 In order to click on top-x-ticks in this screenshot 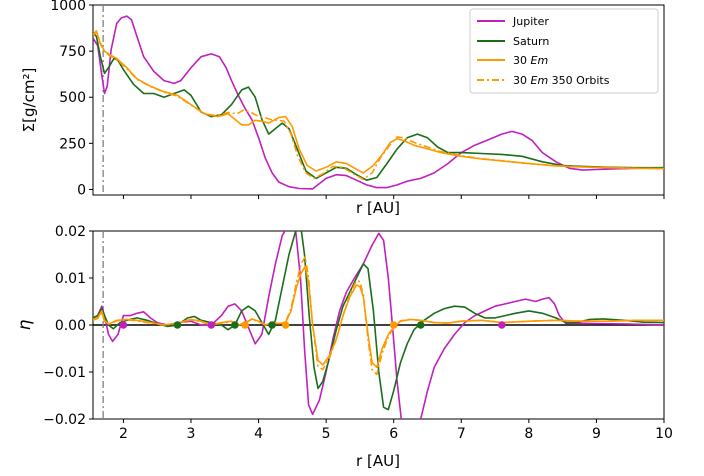, I will do `click(393, 197)`.